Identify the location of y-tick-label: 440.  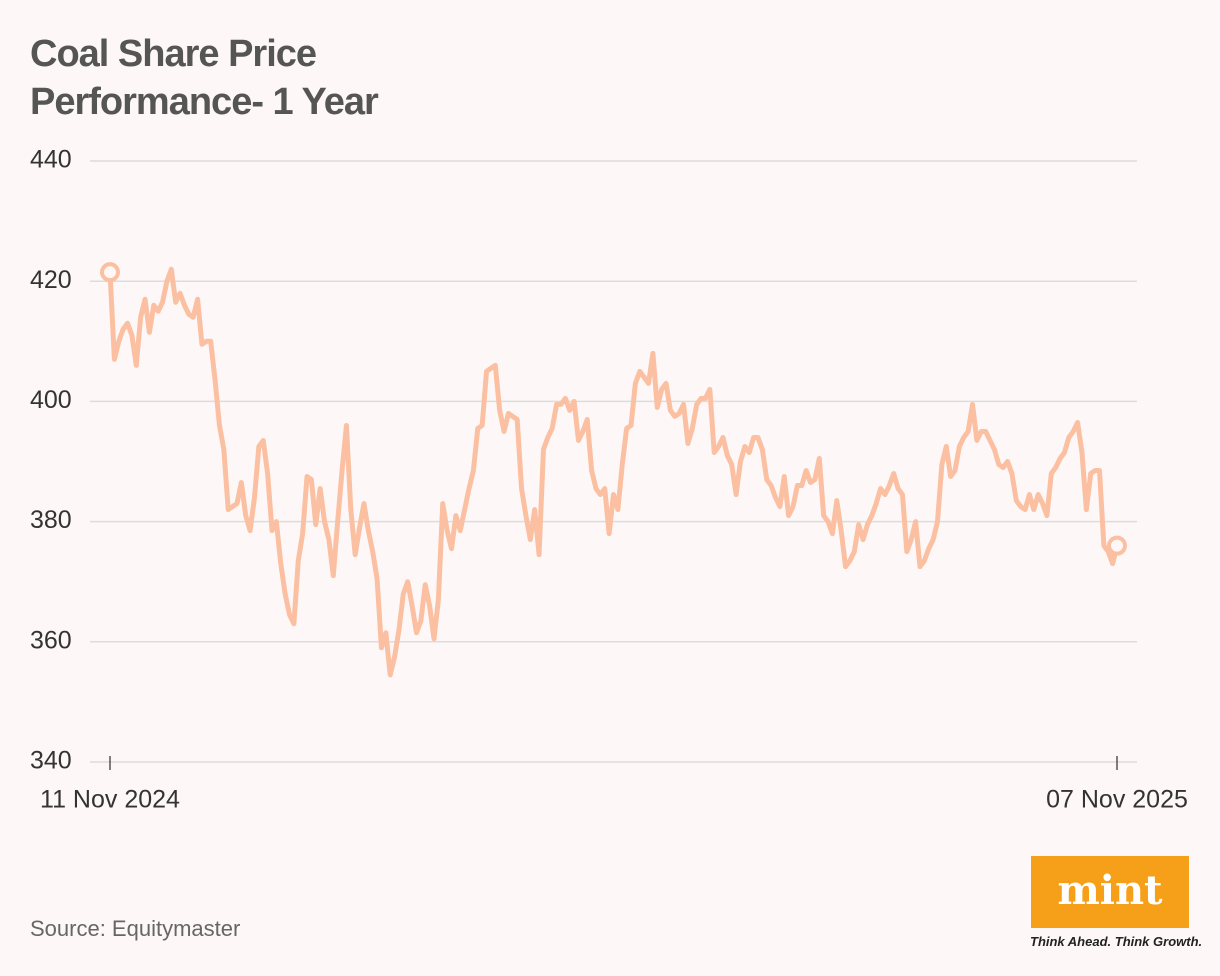
(51, 160).